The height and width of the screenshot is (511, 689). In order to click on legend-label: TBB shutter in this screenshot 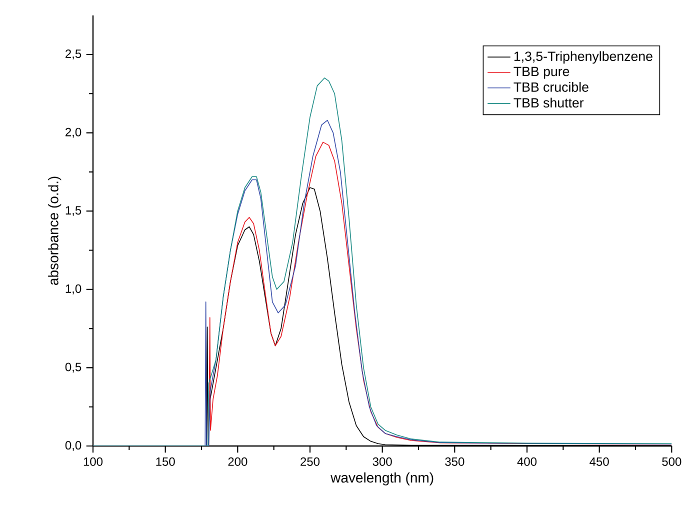, I will do `click(549, 103)`.